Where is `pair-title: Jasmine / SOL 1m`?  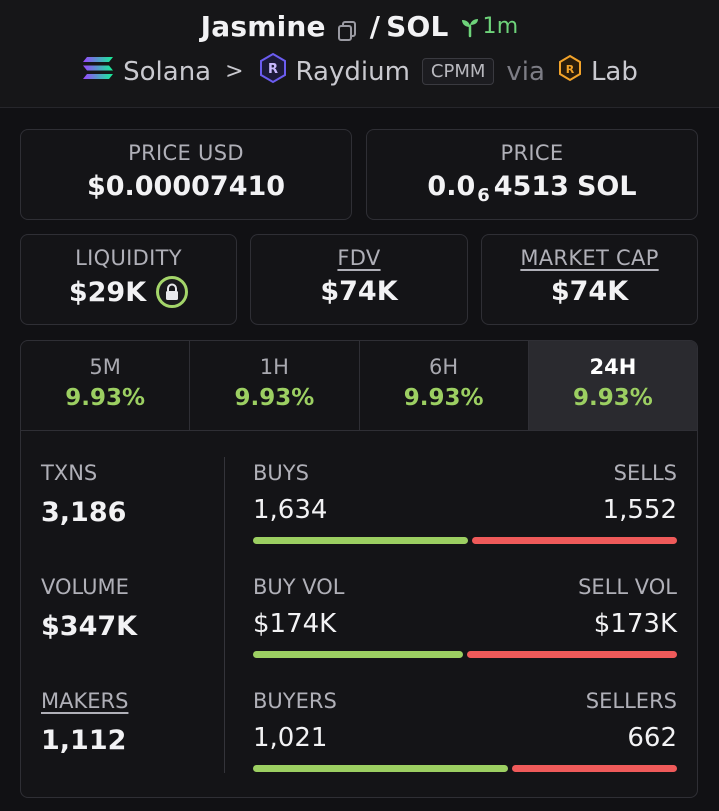 pair-title: Jasmine / SOL 1m is located at coordinates (359, 26).